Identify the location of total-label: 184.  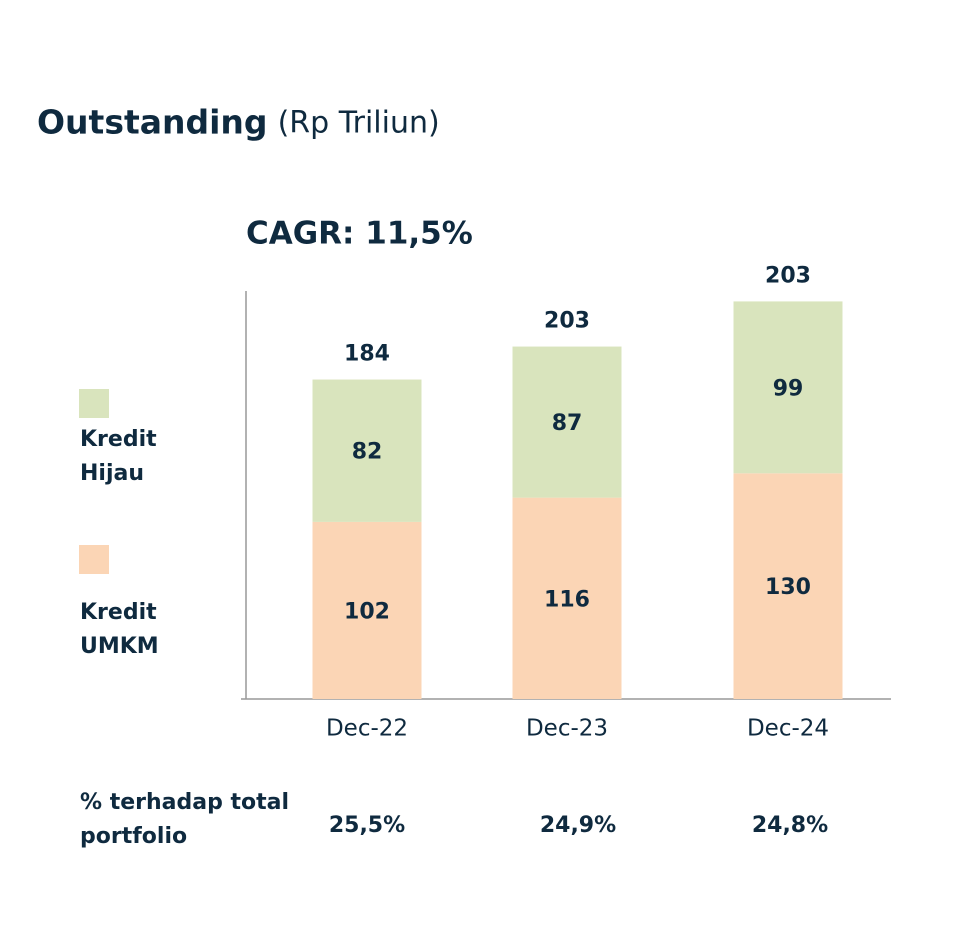
(367, 354).